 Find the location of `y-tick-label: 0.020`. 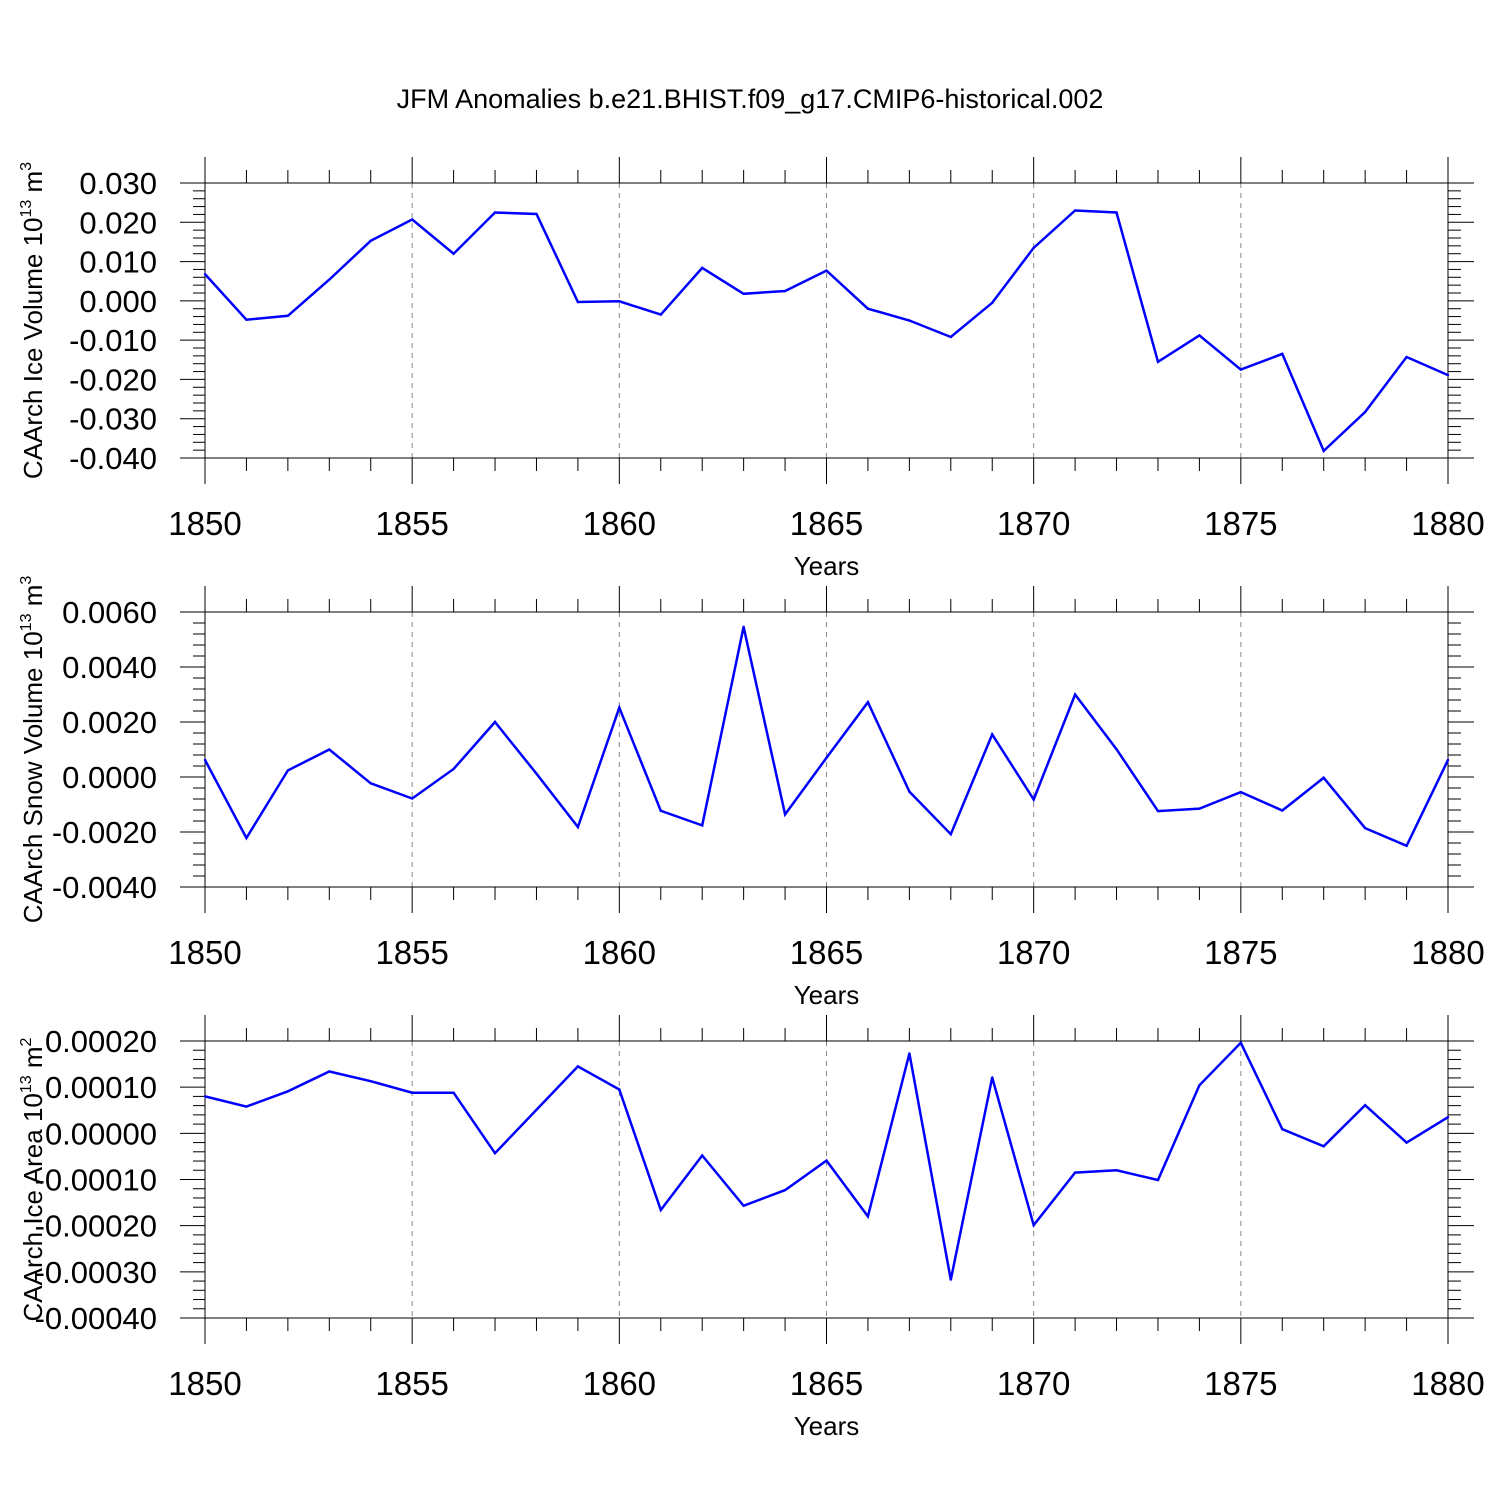

y-tick-label: 0.020 is located at coordinates (118, 222).